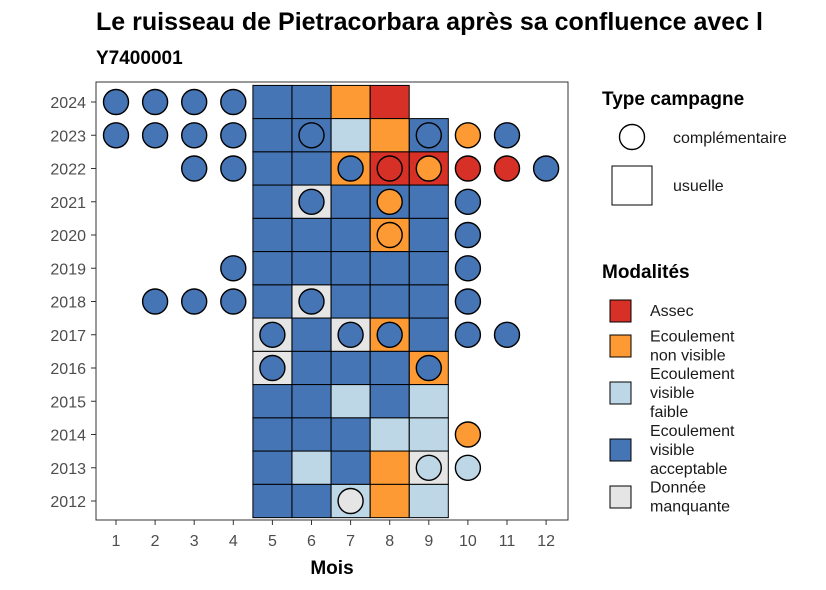 This screenshot has width=826, height=590. What do you see at coordinates (730, 138) in the screenshot?
I see `legend-label-complementaire: complémentaire` at bounding box center [730, 138].